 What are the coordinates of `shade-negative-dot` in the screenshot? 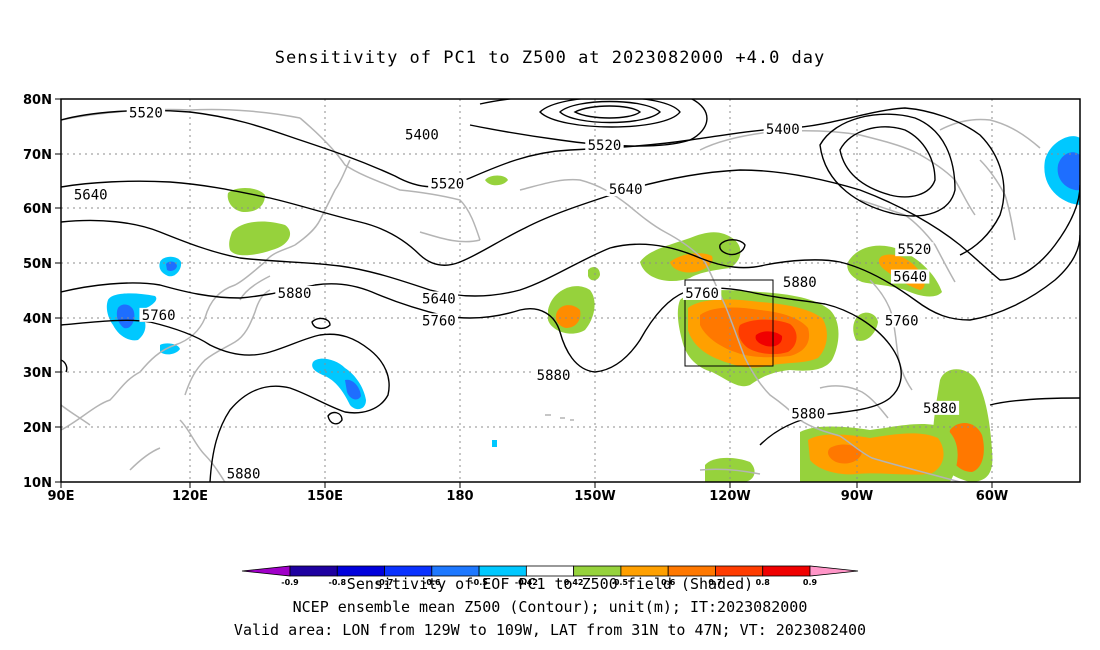 It's located at (494, 443).